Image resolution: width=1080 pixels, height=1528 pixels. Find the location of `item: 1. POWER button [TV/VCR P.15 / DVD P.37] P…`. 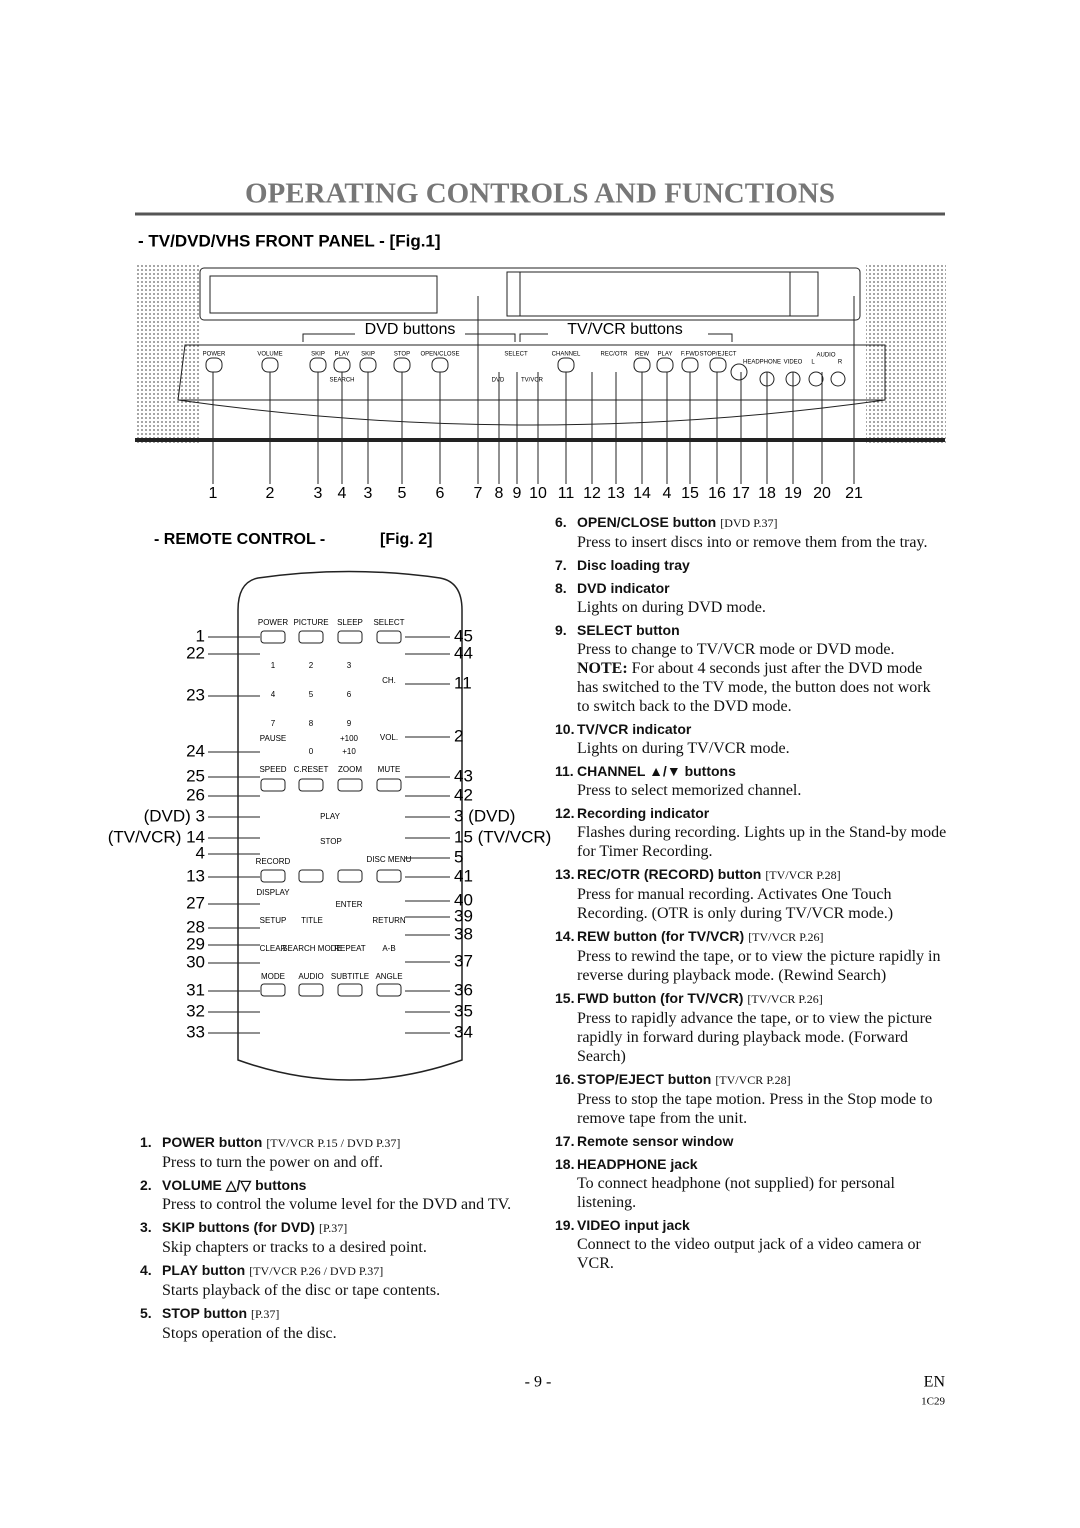

item: 1. POWER button [TV/VCR P.15 / DVD P.37] P… is located at coordinates (337, 1152).